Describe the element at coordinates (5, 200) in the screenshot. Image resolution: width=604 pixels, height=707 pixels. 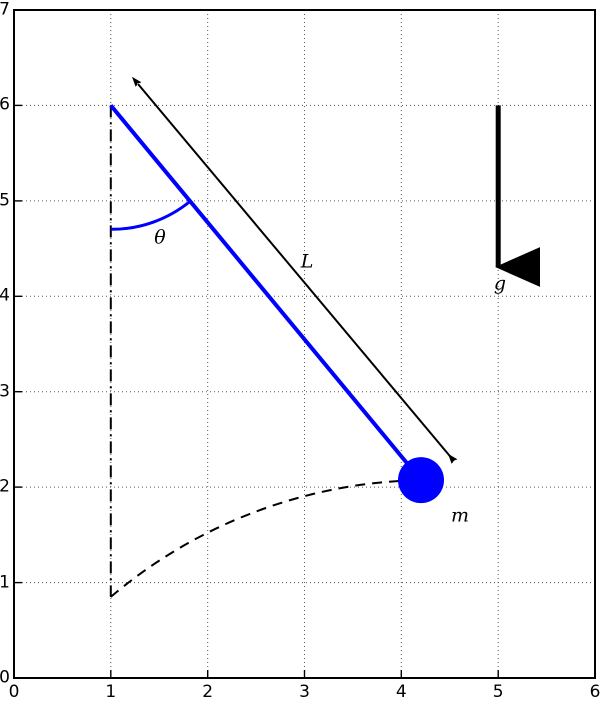
I see `ytick-label-5: 5` at that location.